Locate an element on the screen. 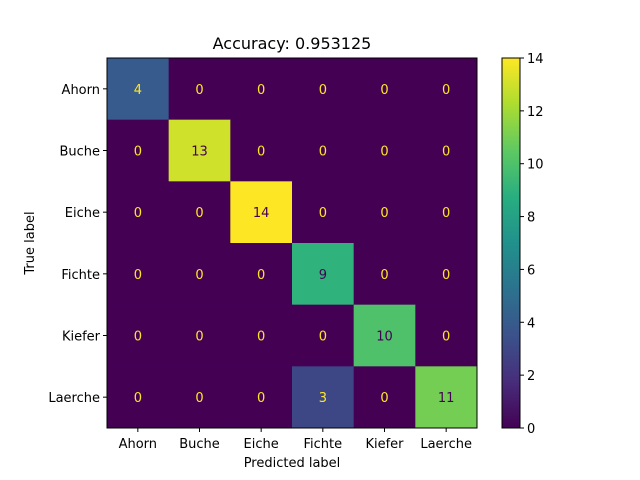 The width and height of the screenshot is (640, 480). y-tick-label: Kiefer is located at coordinates (81, 337).